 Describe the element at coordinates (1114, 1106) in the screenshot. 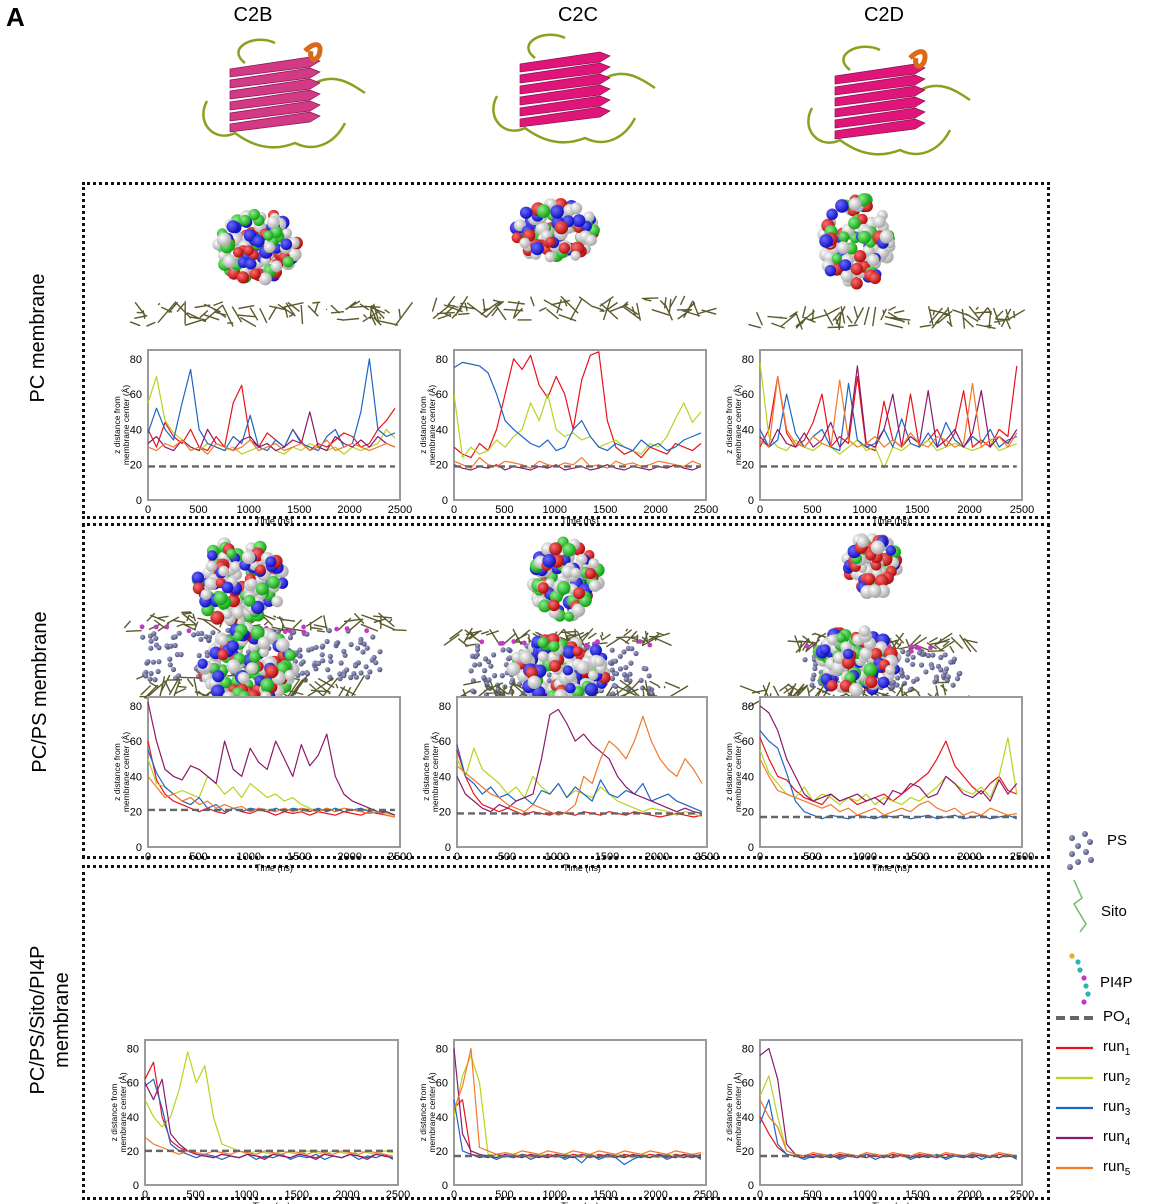

I see `legend-line-text: run` at that location.